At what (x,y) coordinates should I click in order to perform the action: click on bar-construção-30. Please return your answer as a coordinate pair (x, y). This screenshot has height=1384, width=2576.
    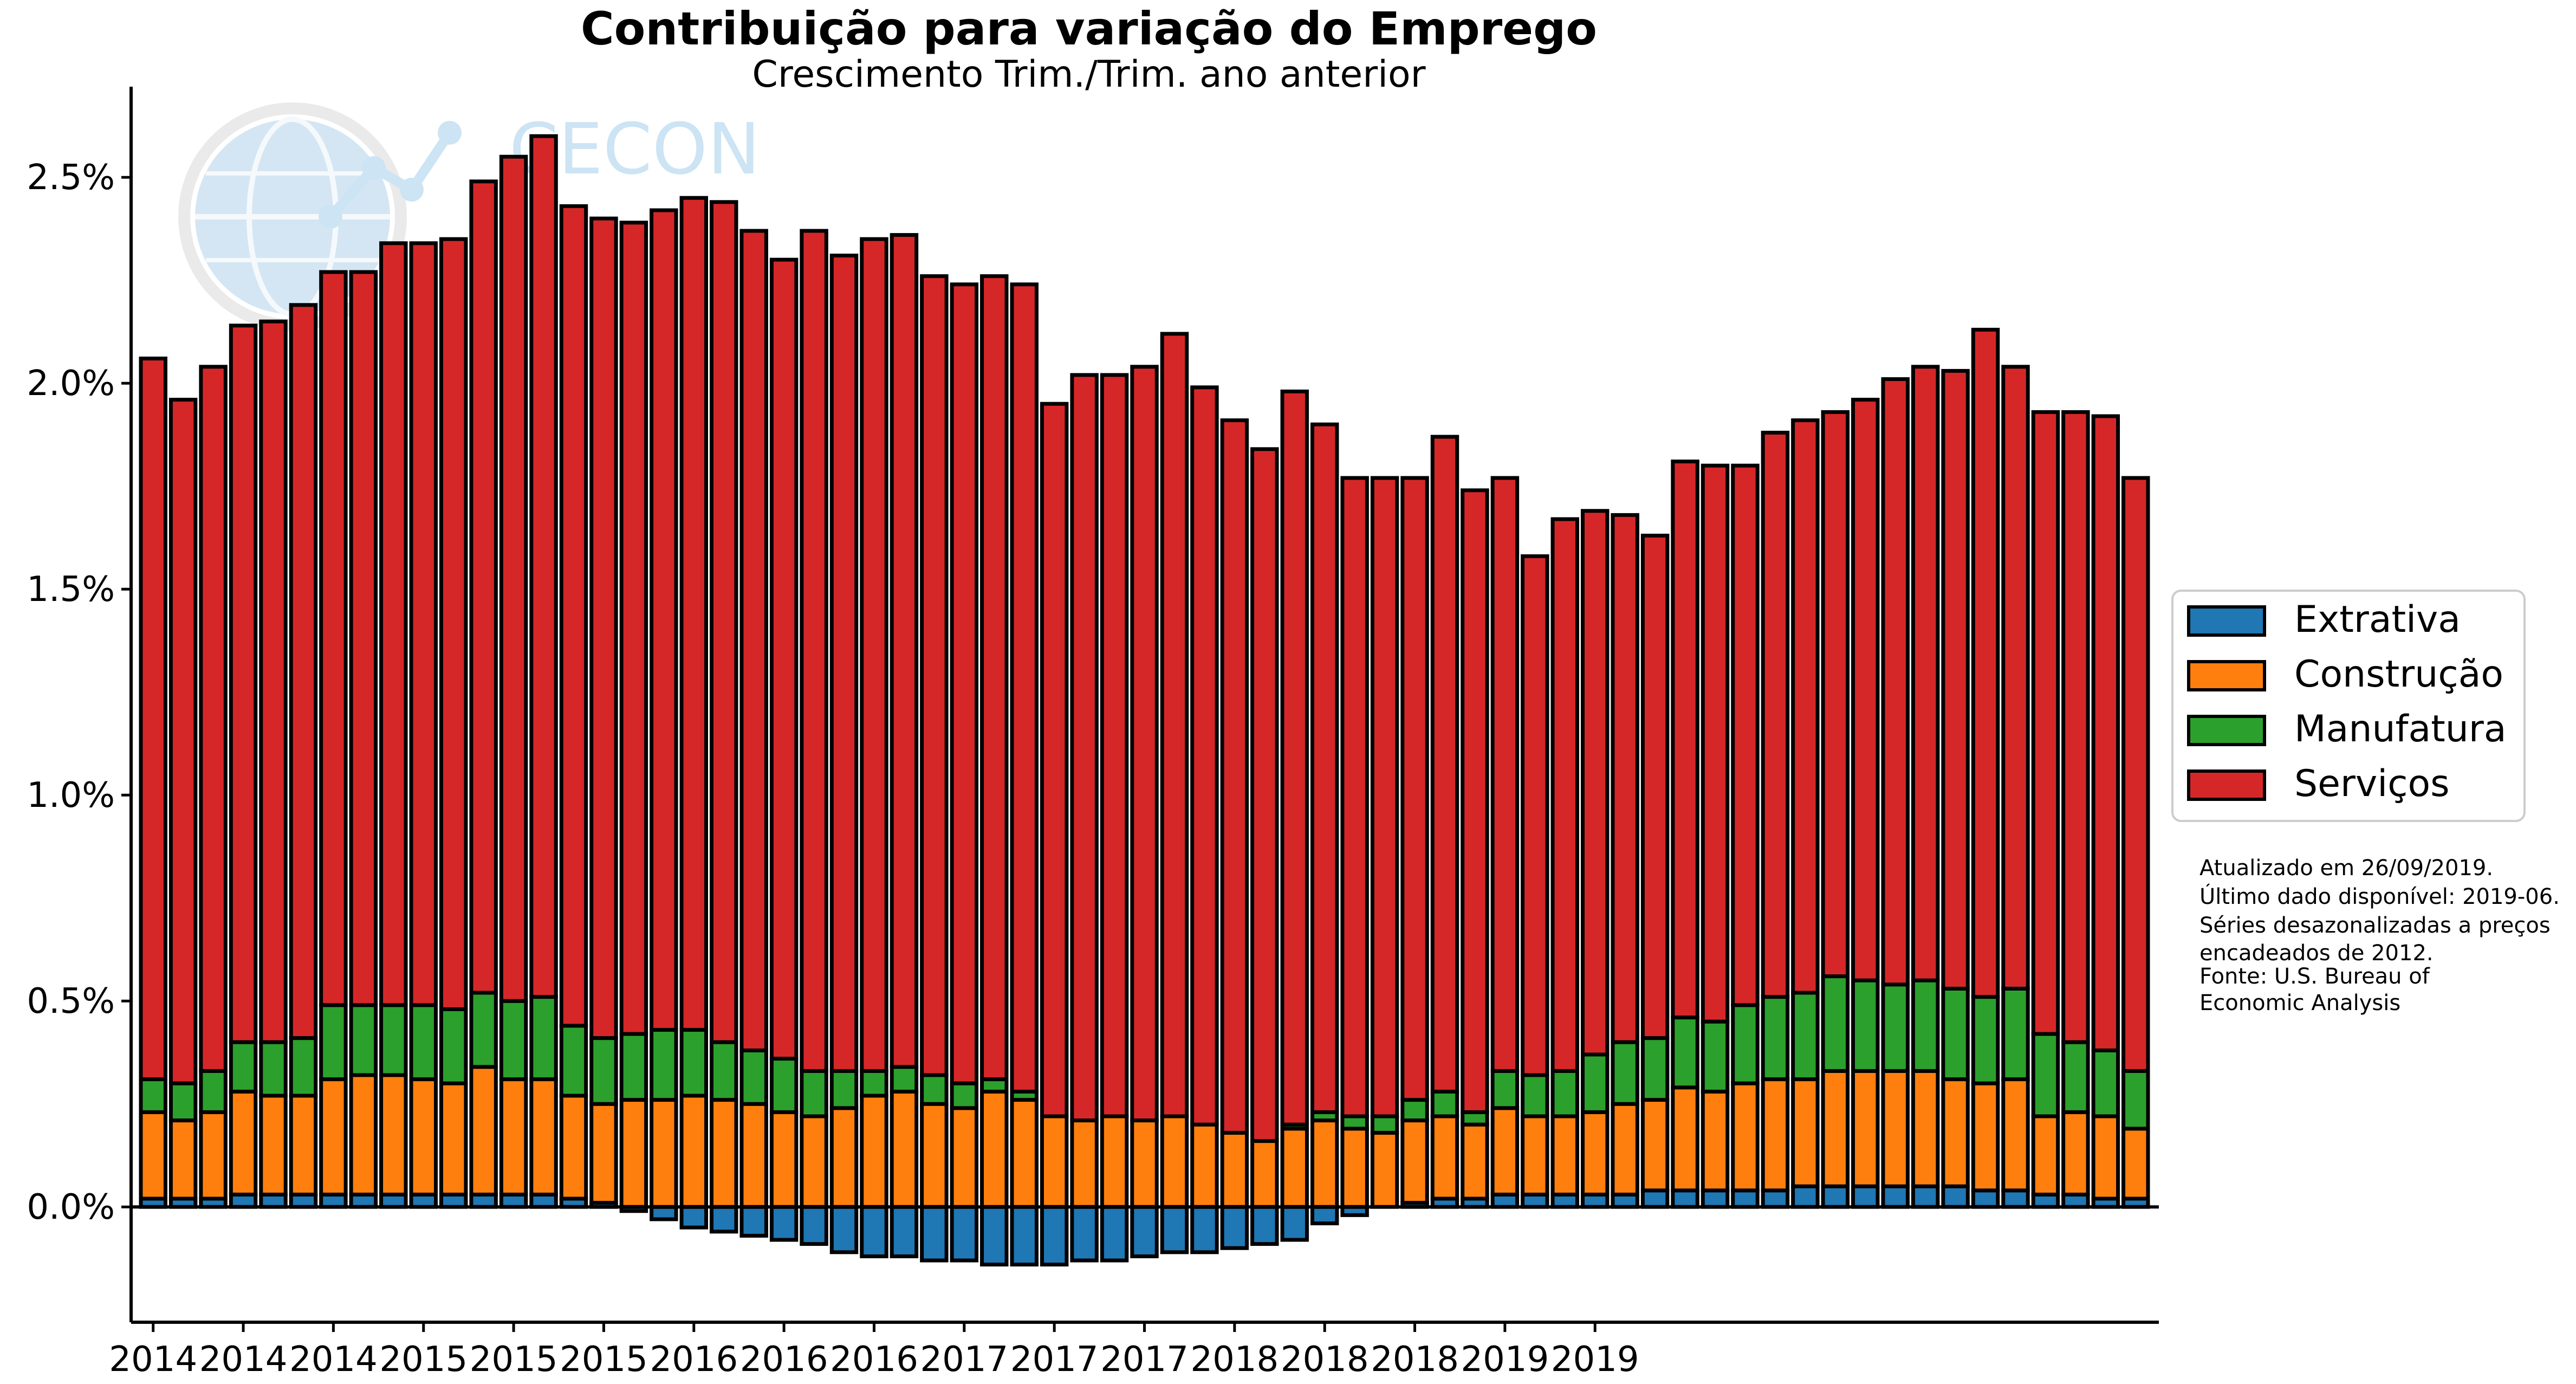
    Looking at the image, I should click on (1054, 1161).